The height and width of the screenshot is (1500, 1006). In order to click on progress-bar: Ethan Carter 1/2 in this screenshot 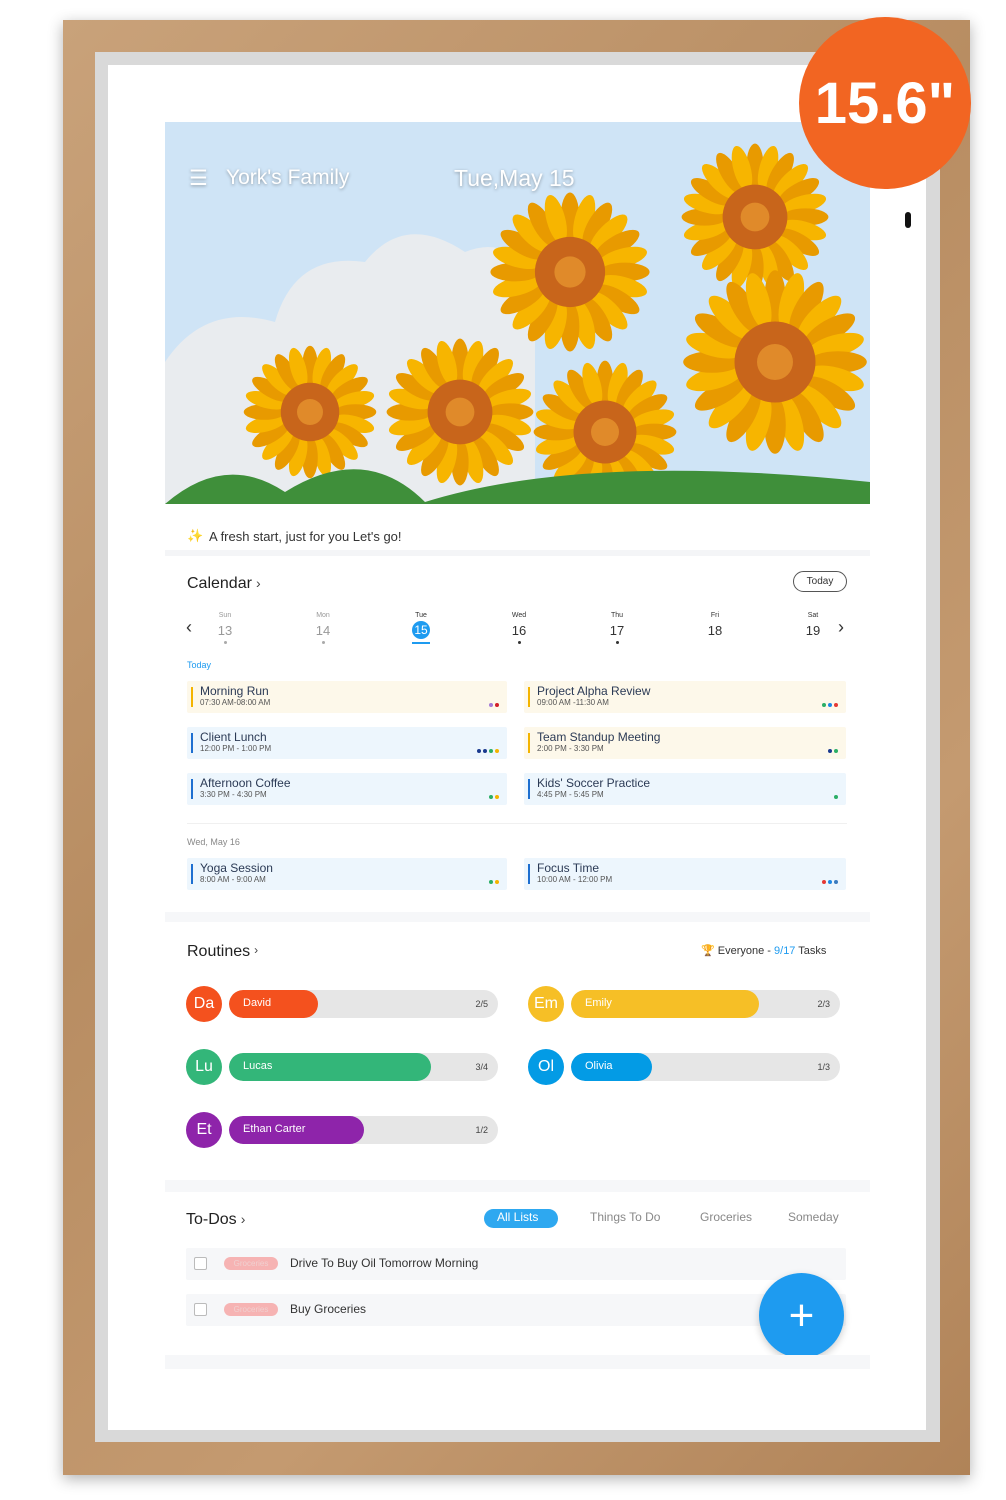, I will do `click(363, 1130)`.